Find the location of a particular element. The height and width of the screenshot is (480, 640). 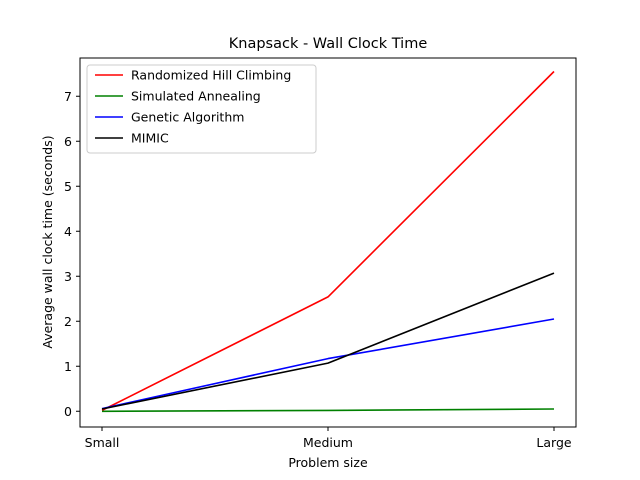

y-tick-label: 2 is located at coordinates (68, 321).